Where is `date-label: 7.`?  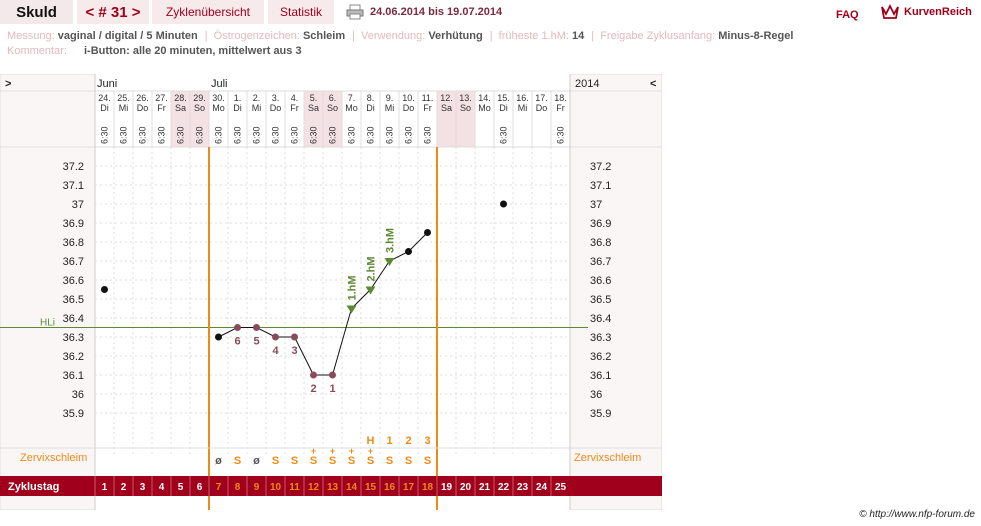 date-label: 7. is located at coordinates (352, 98).